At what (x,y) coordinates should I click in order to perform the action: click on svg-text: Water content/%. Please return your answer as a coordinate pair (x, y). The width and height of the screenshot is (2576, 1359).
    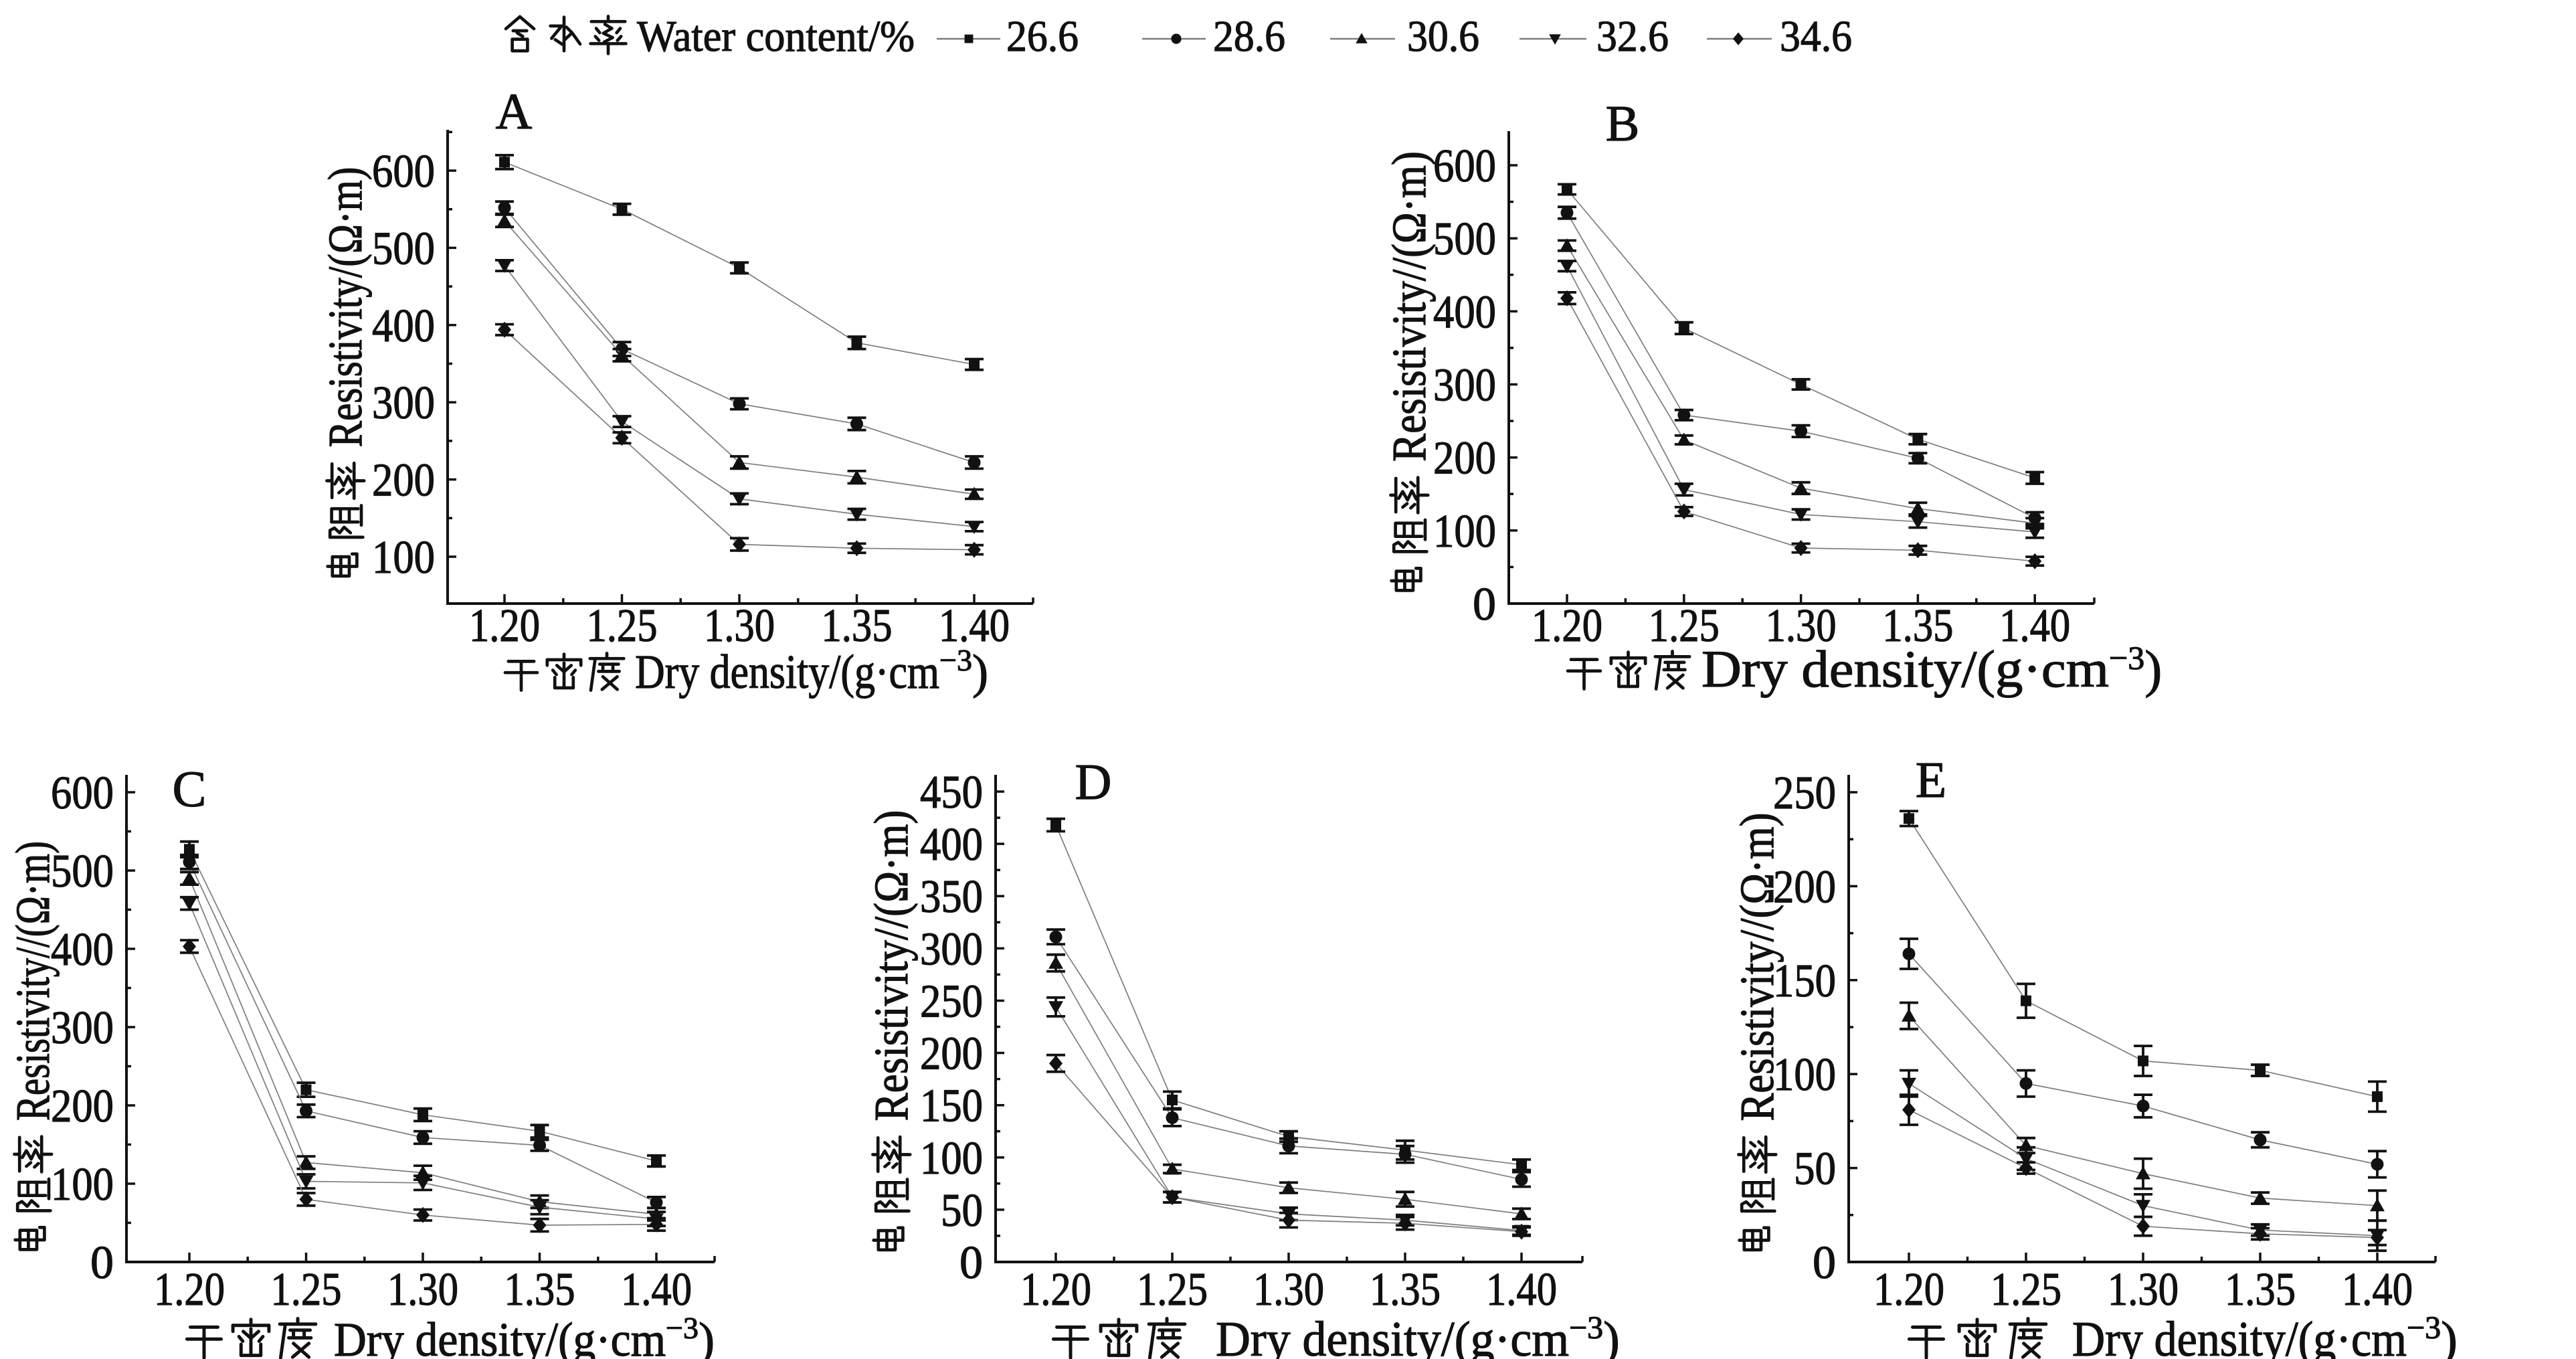
    Looking at the image, I should click on (776, 36).